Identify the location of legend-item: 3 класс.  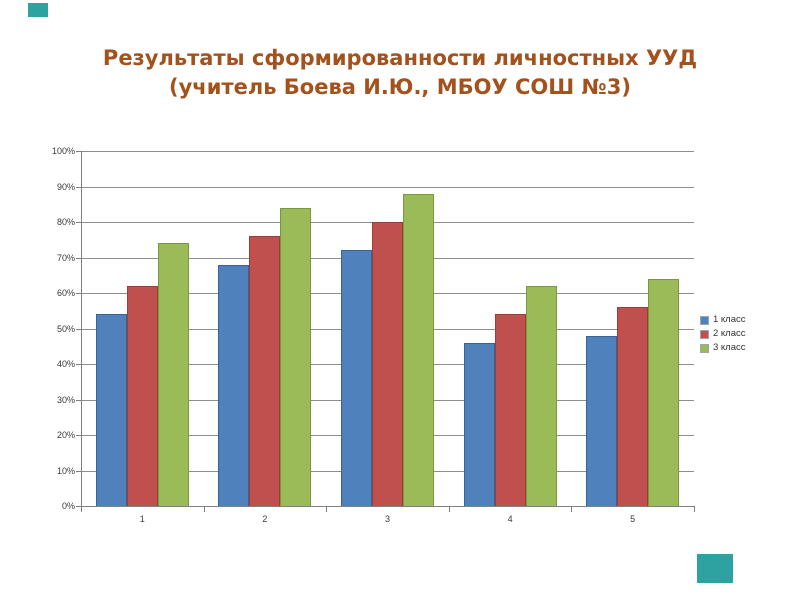
(723, 348).